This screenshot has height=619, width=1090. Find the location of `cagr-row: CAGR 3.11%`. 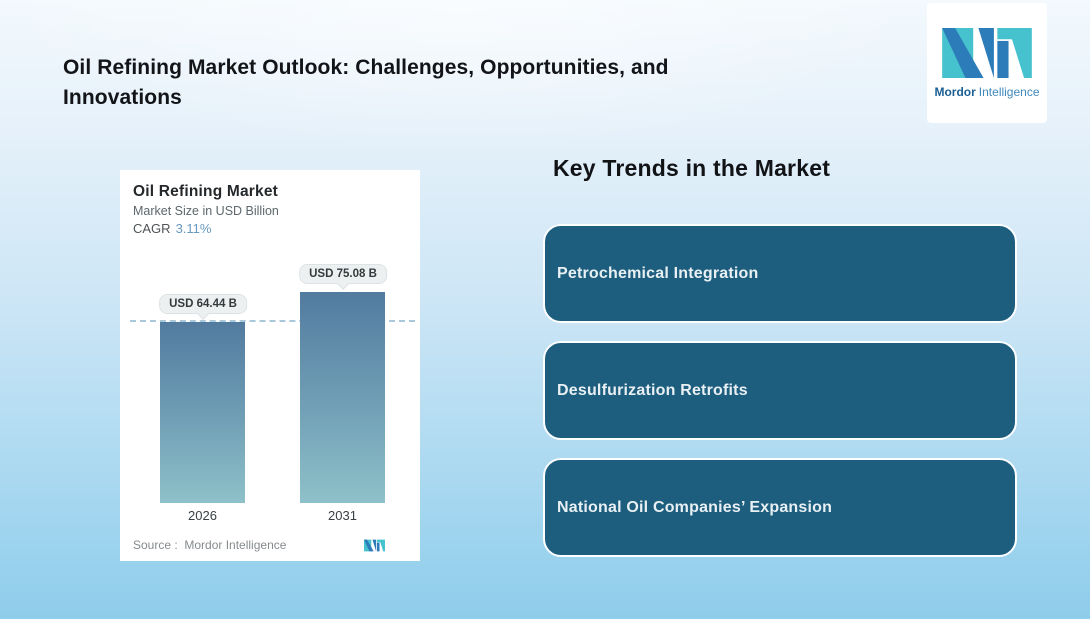

cagr-row: CAGR 3.11% is located at coordinates (172, 228).